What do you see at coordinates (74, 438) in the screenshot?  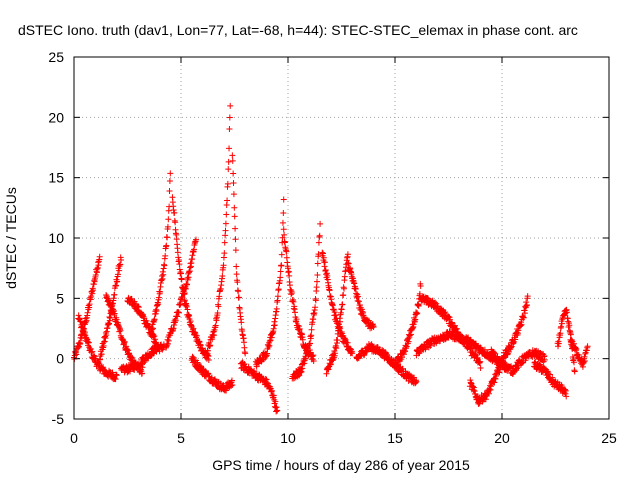 I see `x-tick-label: 0` at bounding box center [74, 438].